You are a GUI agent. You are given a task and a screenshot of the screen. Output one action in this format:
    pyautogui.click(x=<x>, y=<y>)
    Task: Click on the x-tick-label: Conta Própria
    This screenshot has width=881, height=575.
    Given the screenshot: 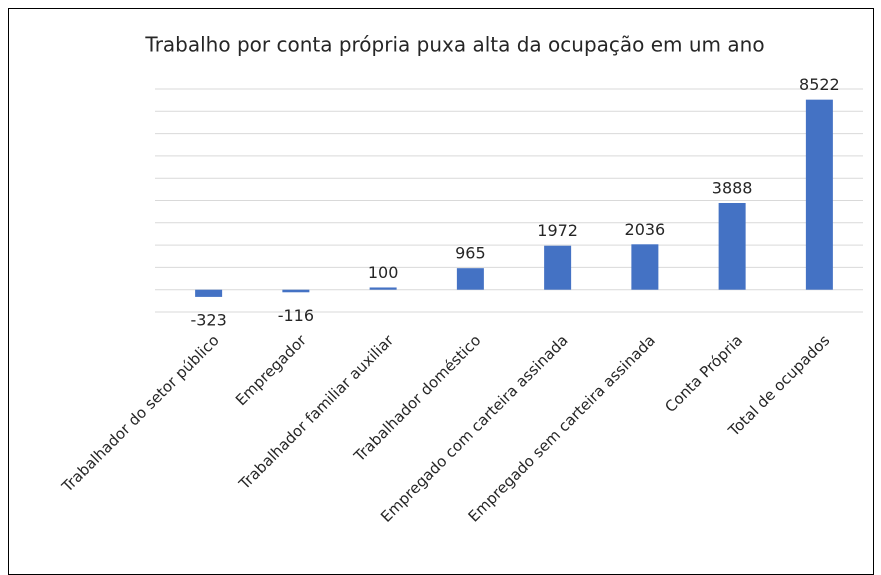 What is the action you would take?
    pyautogui.click(x=703, y=373)
    